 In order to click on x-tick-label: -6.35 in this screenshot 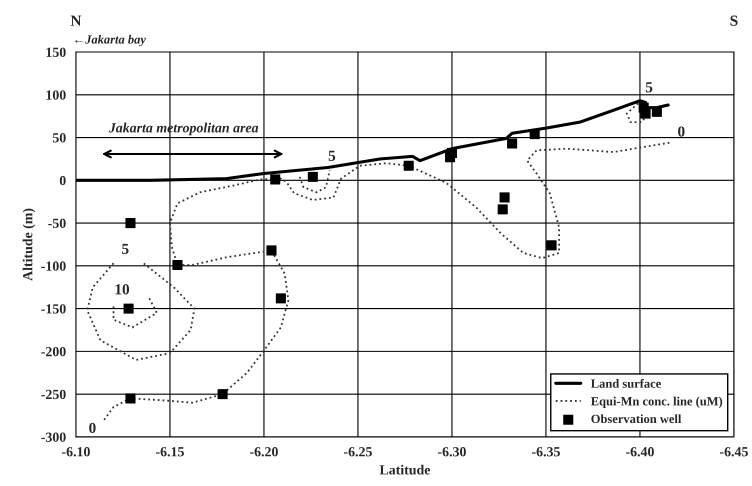, I will do `click(546, 451)`.